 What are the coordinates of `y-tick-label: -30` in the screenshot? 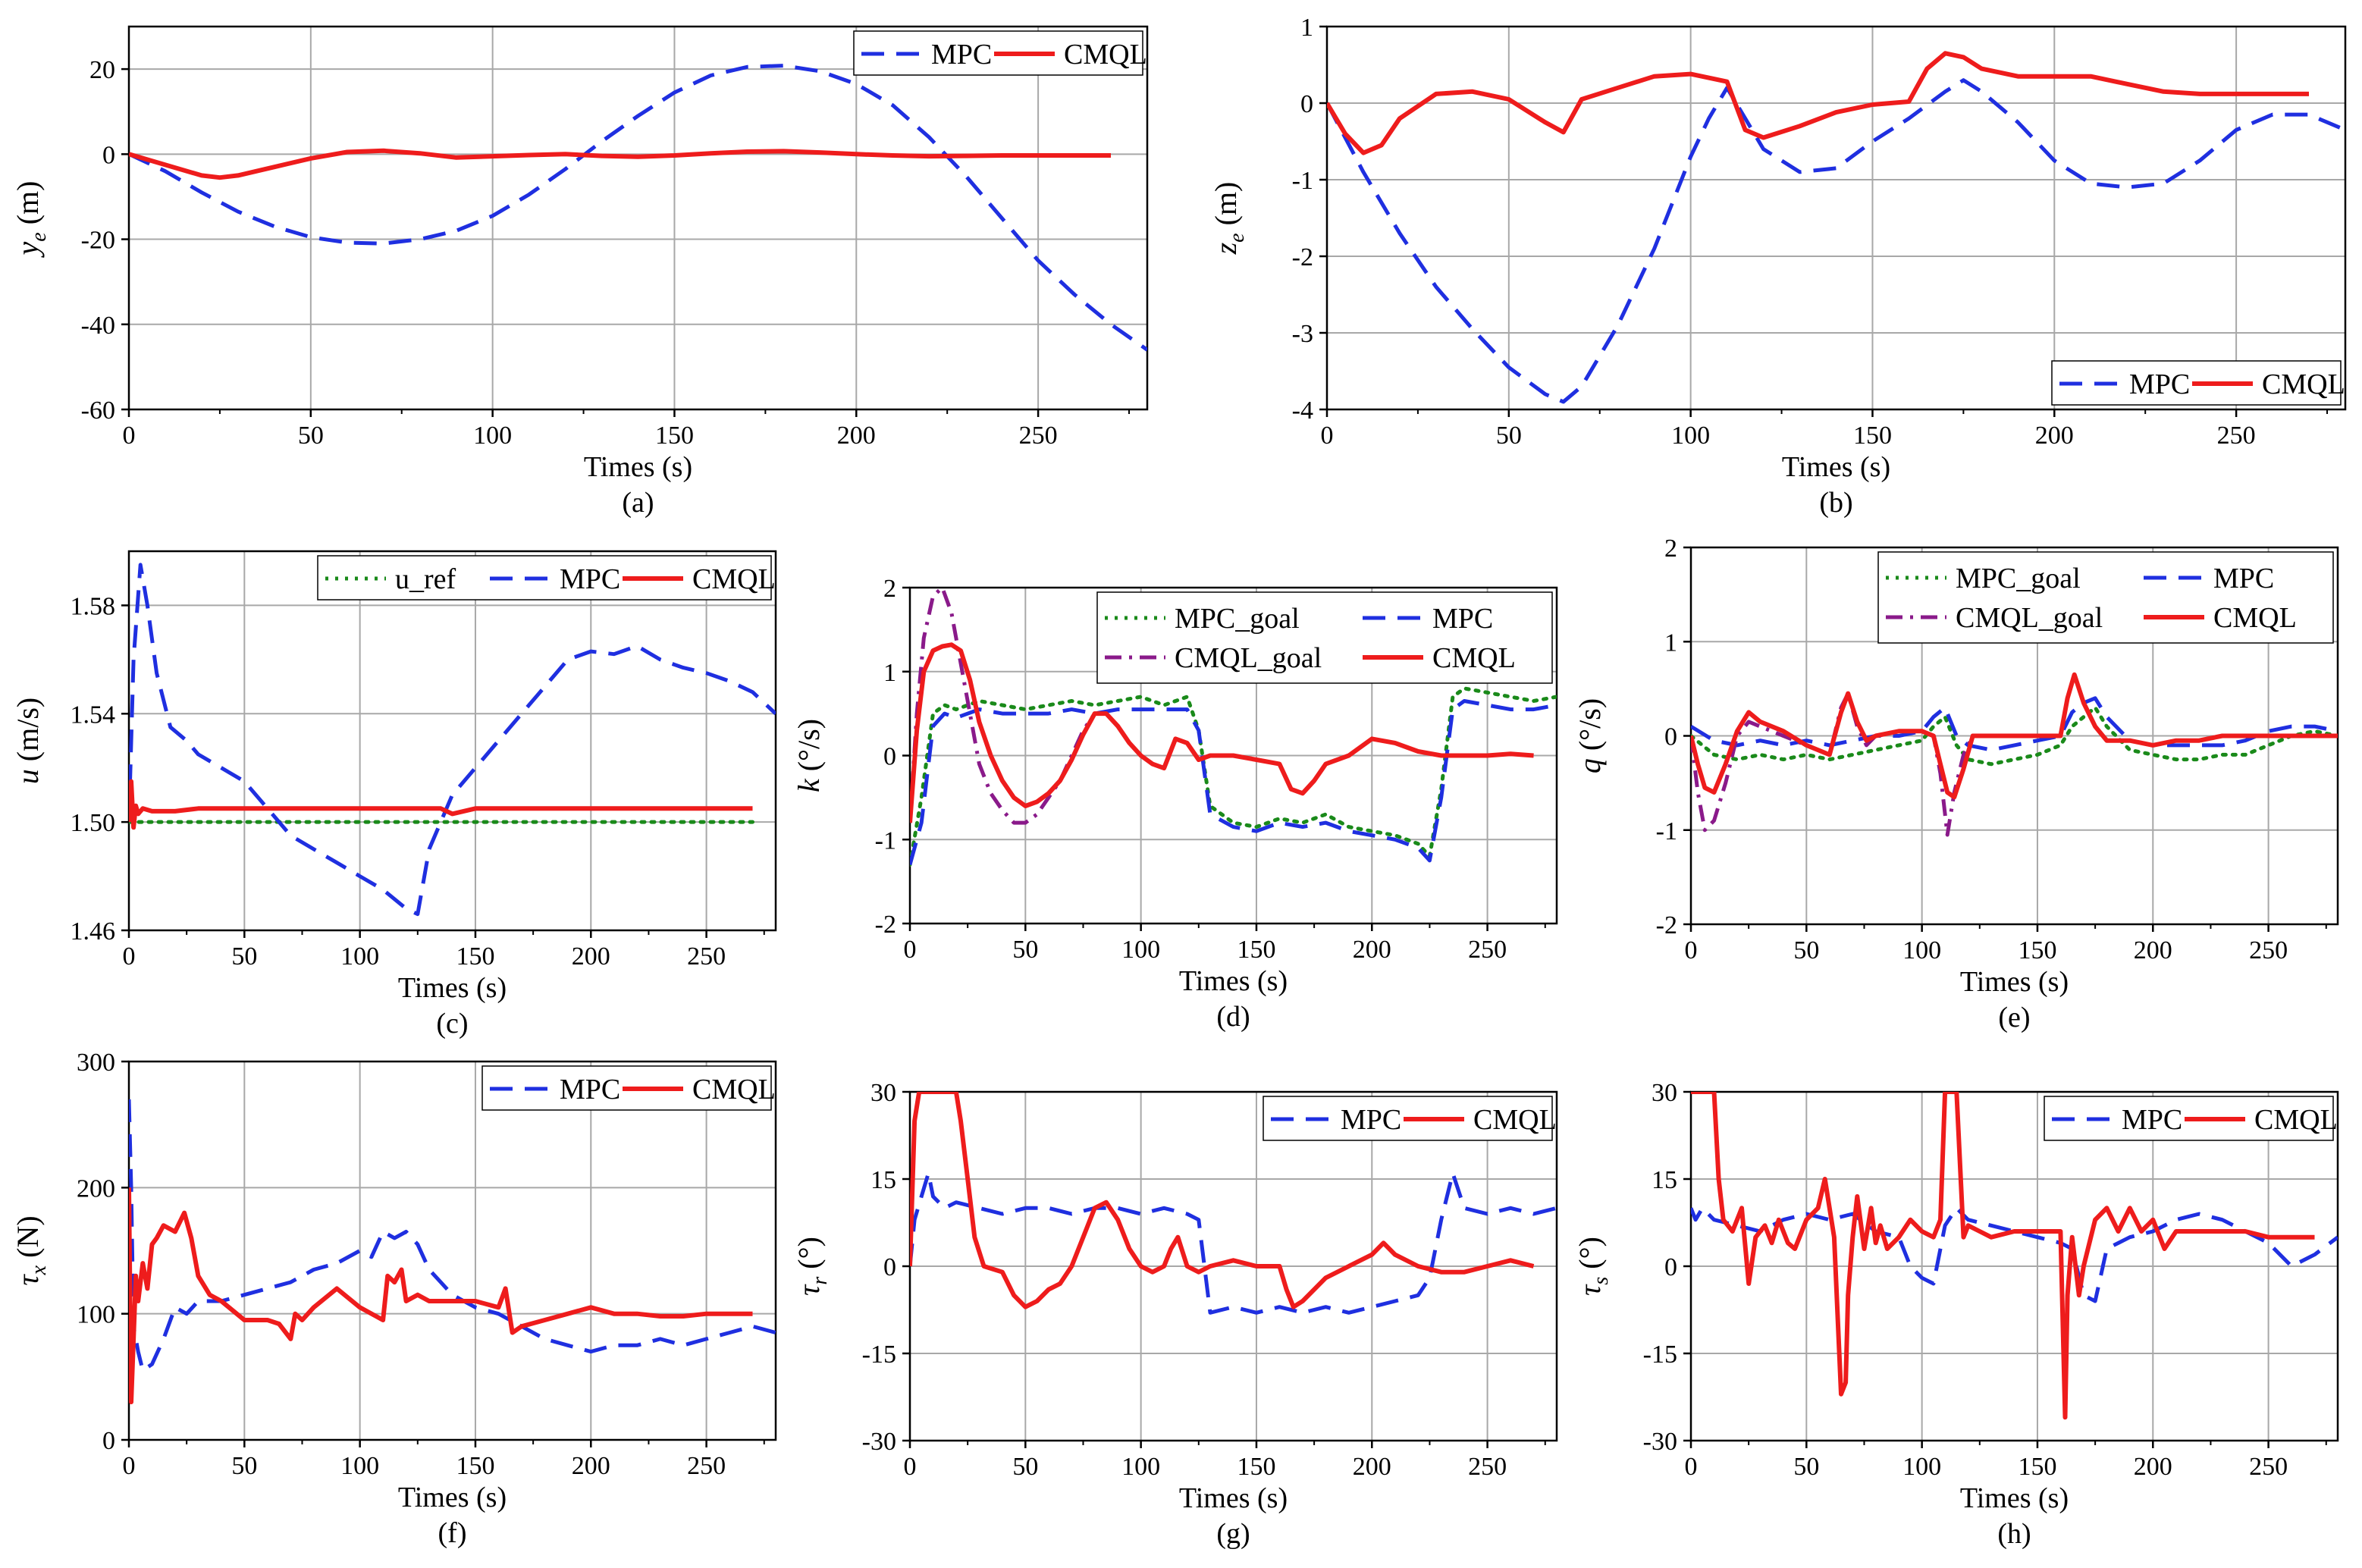 It's located at (879, 1442).